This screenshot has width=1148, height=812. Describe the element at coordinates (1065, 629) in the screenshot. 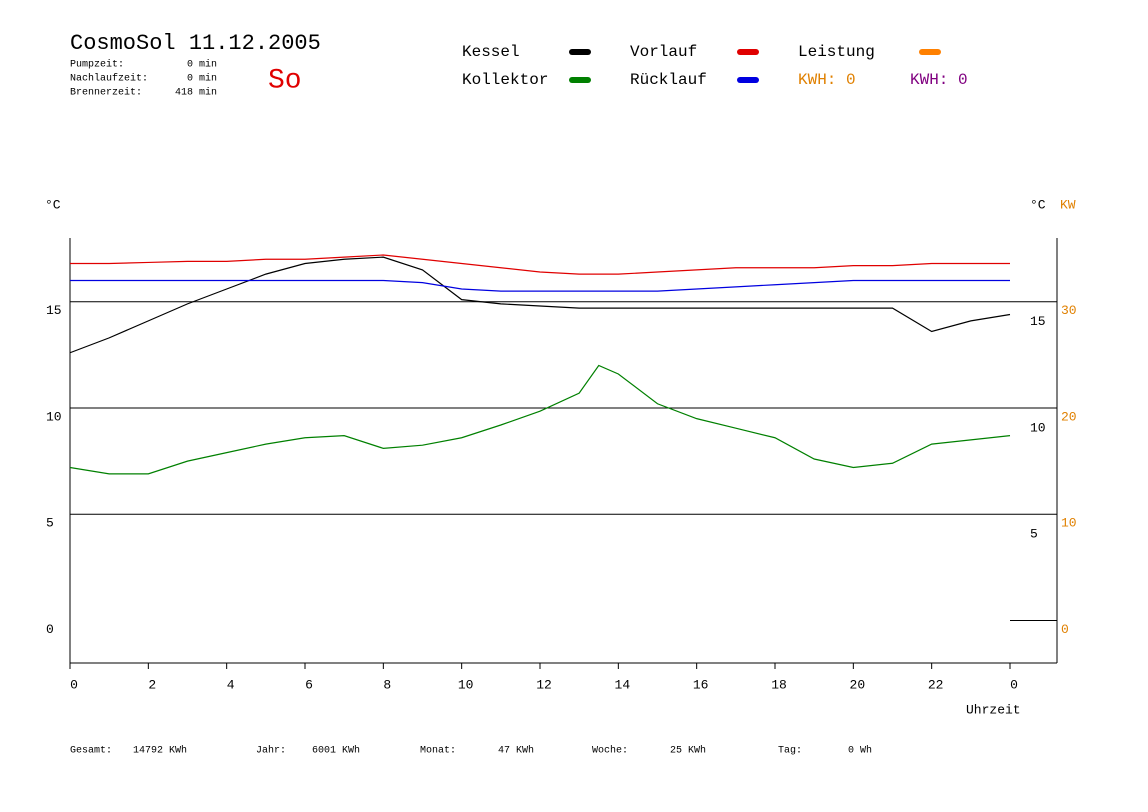

I see `y2-tick-label: 0` at that location.